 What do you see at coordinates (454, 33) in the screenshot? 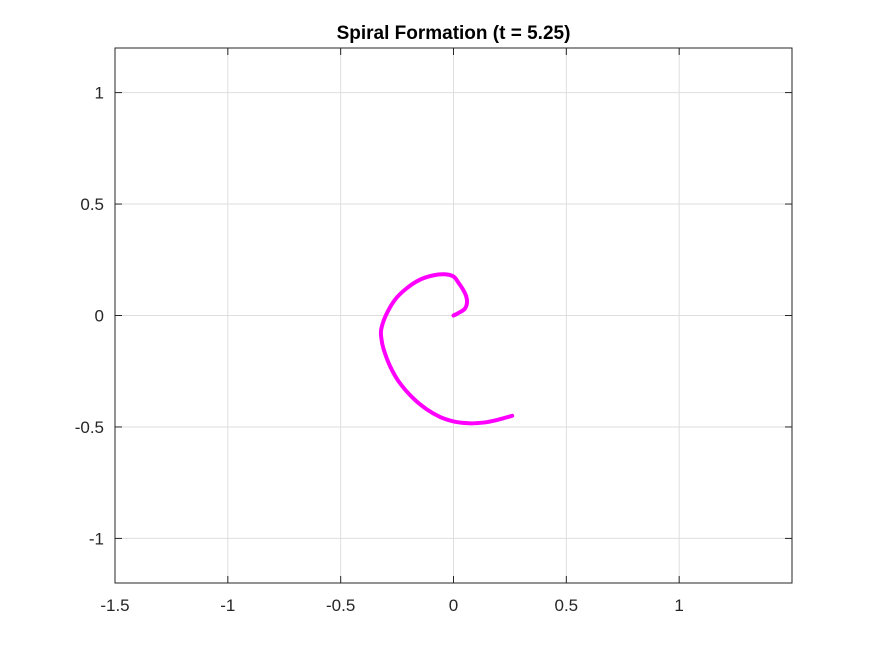
I see `chart-title: Spiral Formation (t = 5.25)` at bounding box center [454, 33].